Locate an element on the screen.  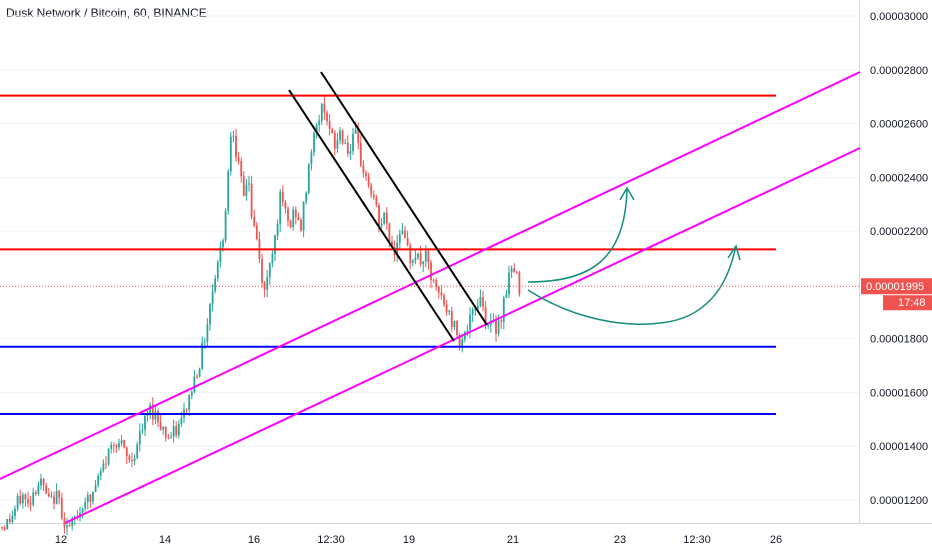
y-tick-label: 0.00002600 is located at coordinates (899, 125).